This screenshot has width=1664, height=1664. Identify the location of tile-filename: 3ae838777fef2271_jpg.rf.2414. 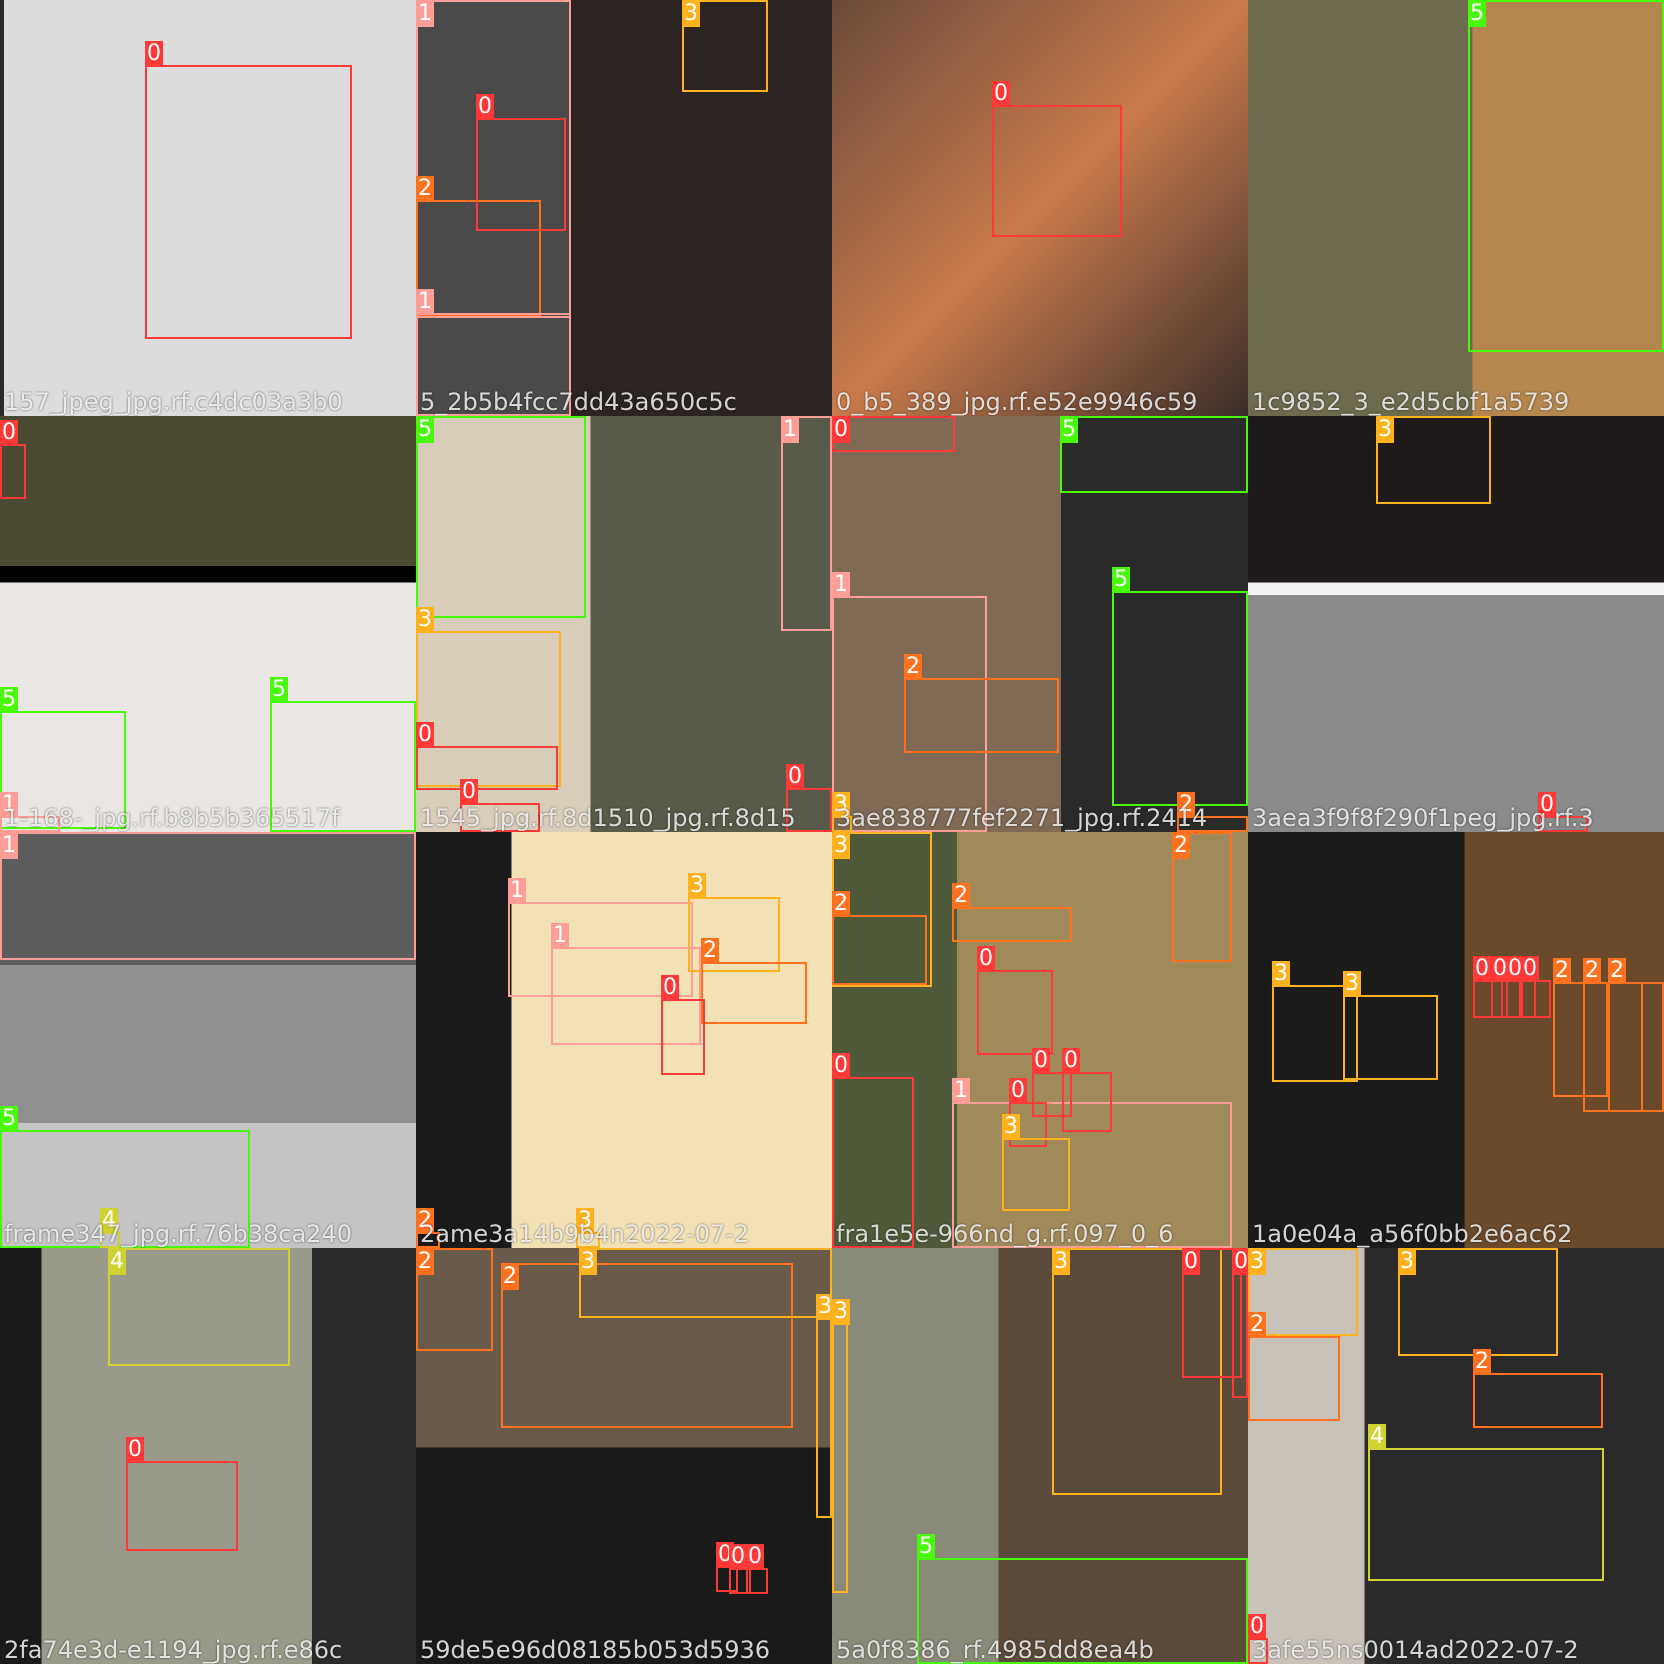
(1022, 818).